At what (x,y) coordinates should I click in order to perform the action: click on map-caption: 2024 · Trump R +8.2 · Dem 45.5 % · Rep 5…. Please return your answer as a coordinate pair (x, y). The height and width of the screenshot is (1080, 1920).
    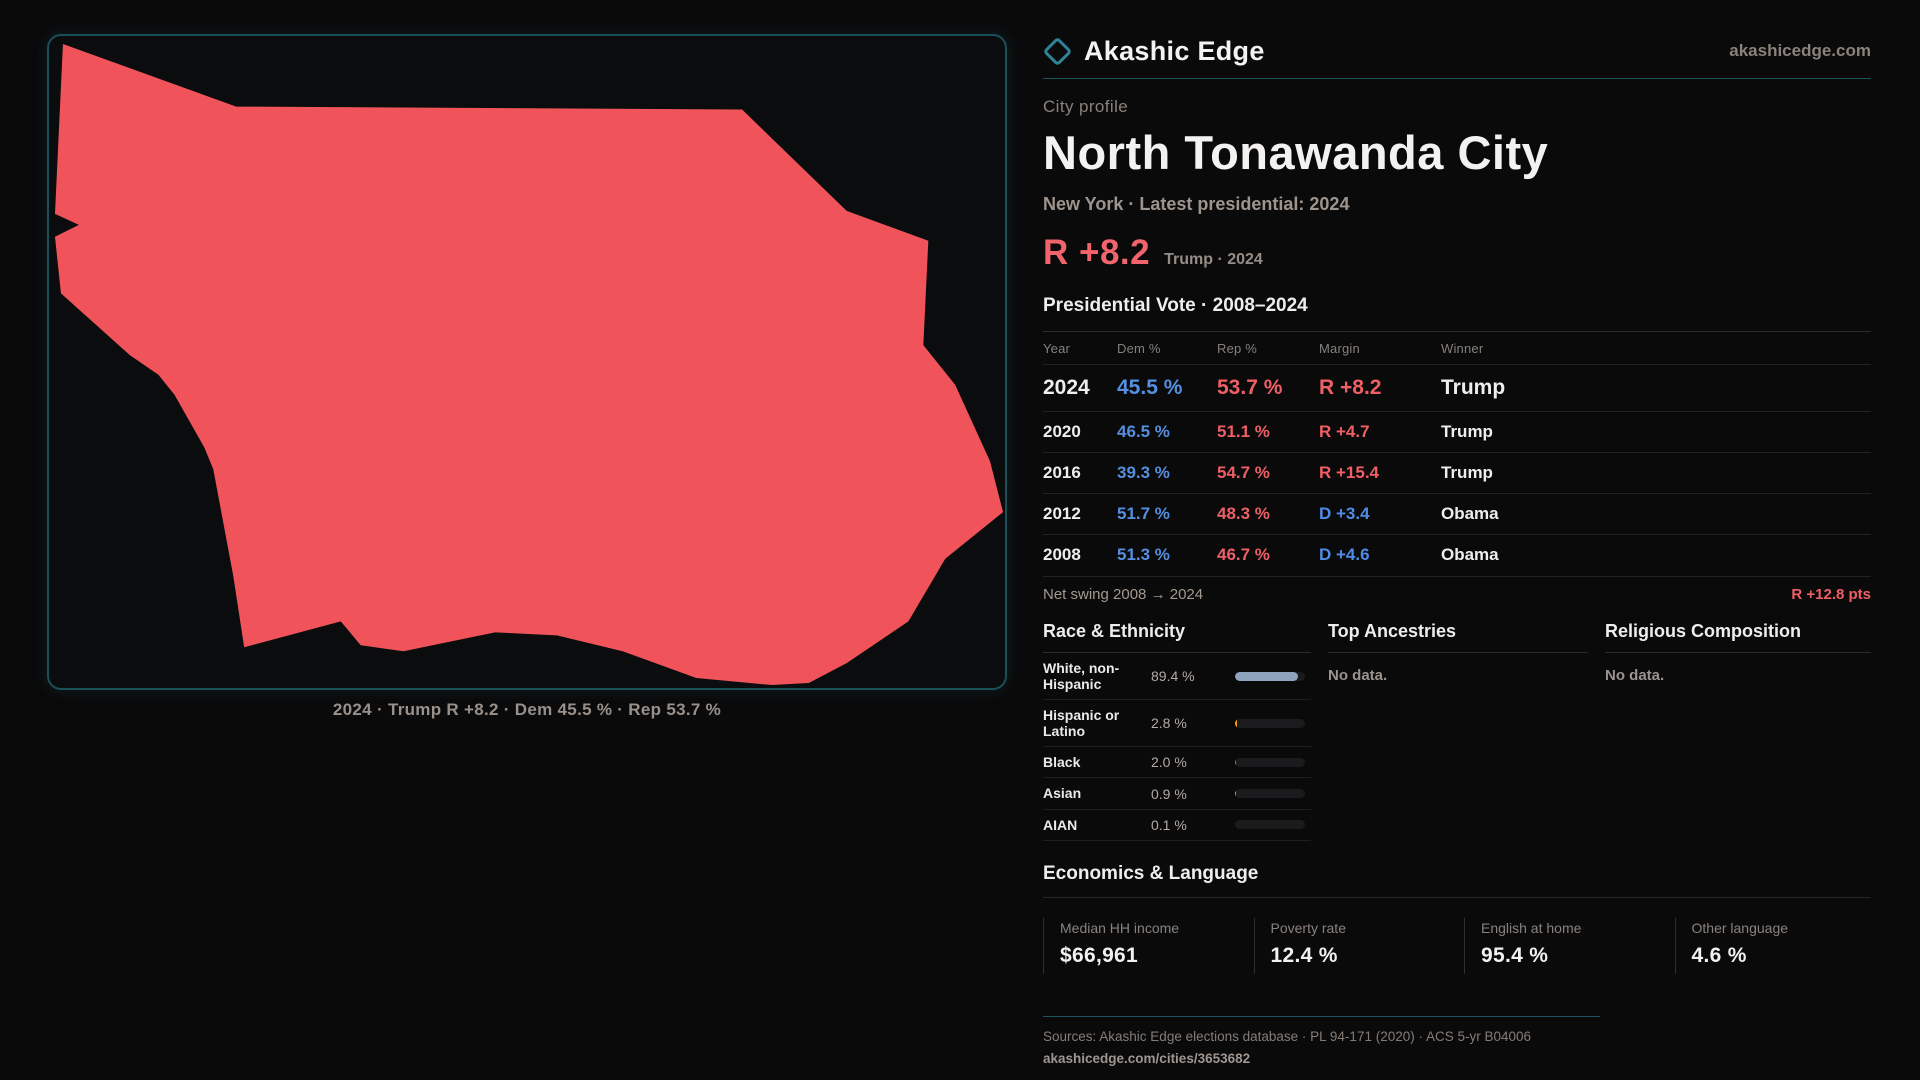
    Looking at the image, I should click on (527, 709).